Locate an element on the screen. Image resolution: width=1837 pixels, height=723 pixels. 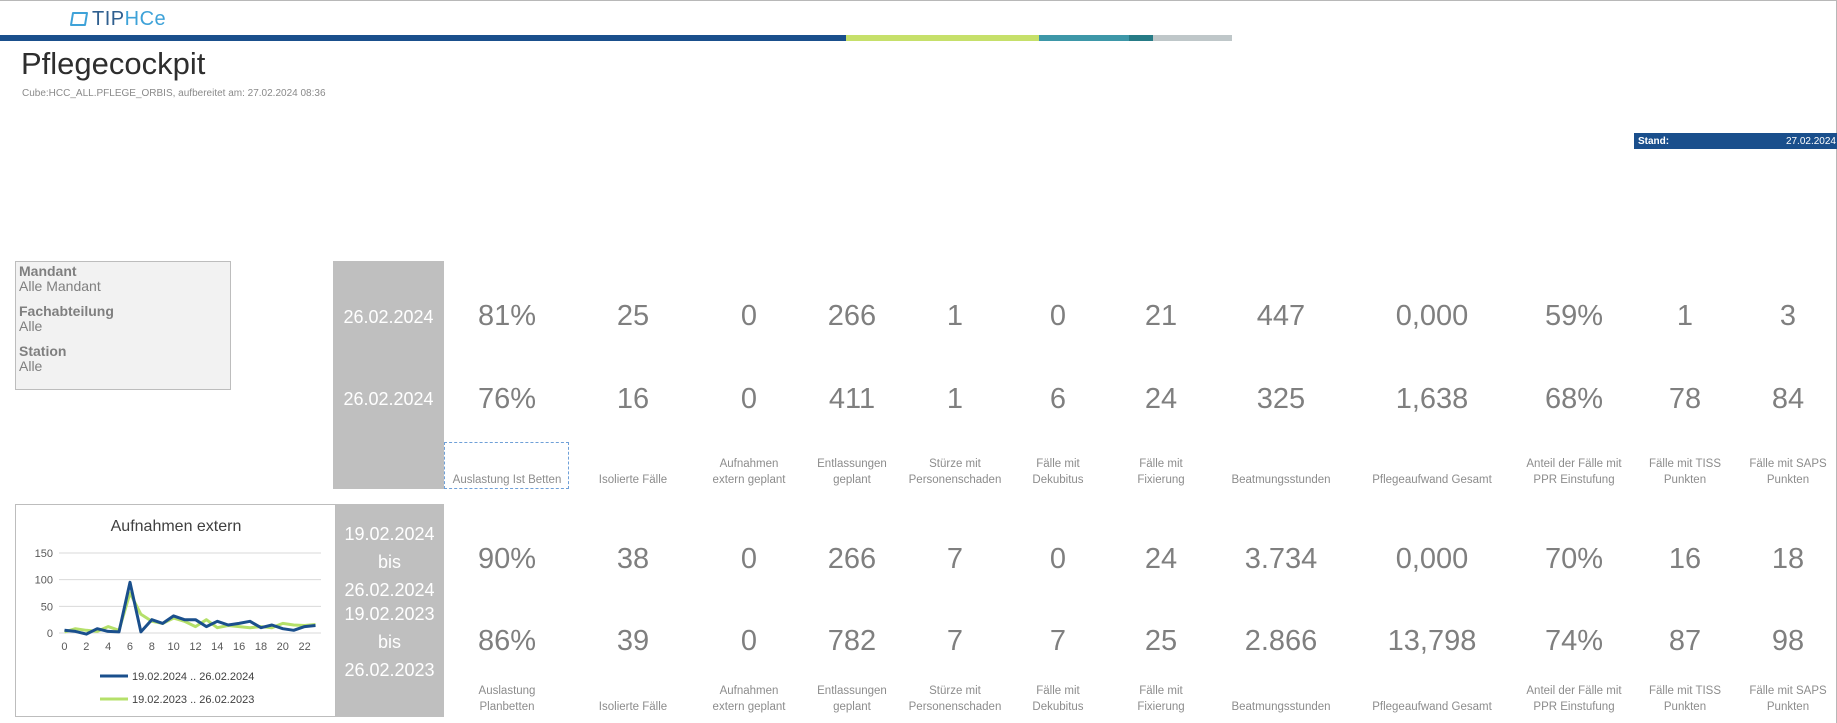
filter-label: Station is located at coordinates (43, 351).